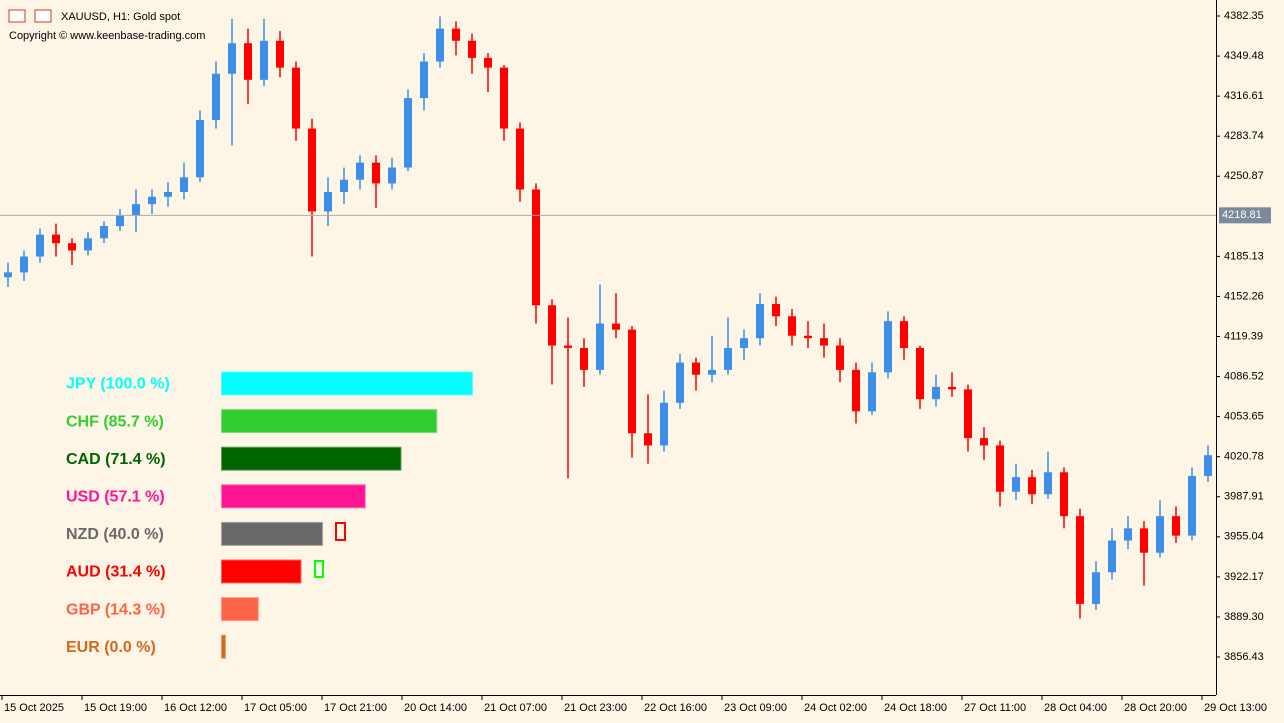 This screenshot has width=1284, height=723. What do you see at coordinates (1244, 457) in the screenshot?
I see `y-tick-label: 4020.78` at bounding box center [1244, 457].